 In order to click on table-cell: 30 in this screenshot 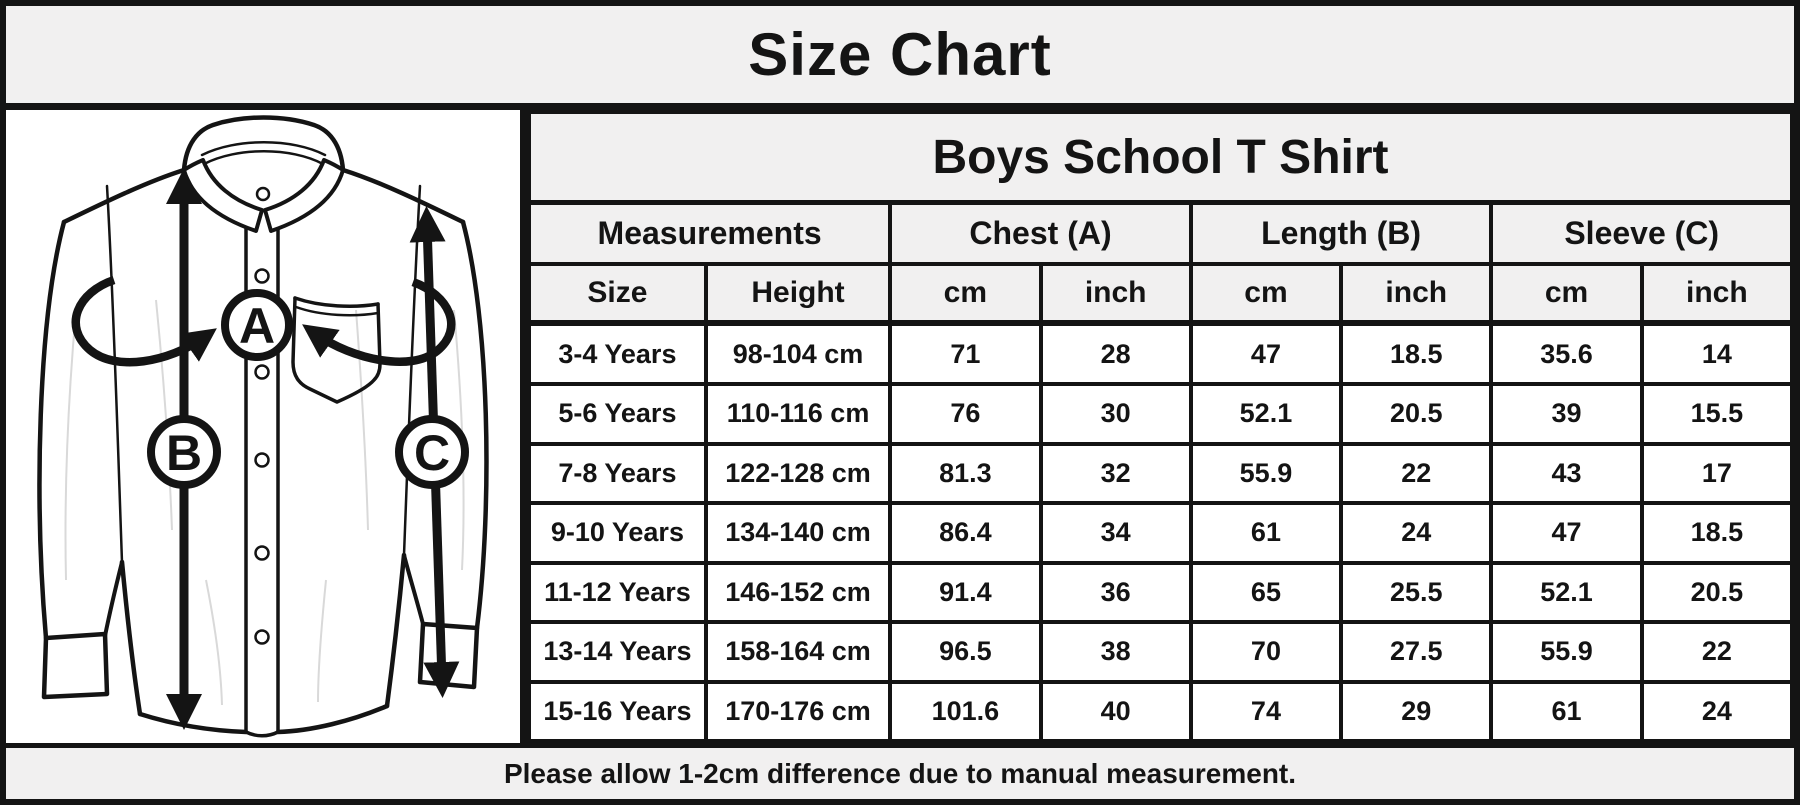, I will do `click(1115, 414)`.